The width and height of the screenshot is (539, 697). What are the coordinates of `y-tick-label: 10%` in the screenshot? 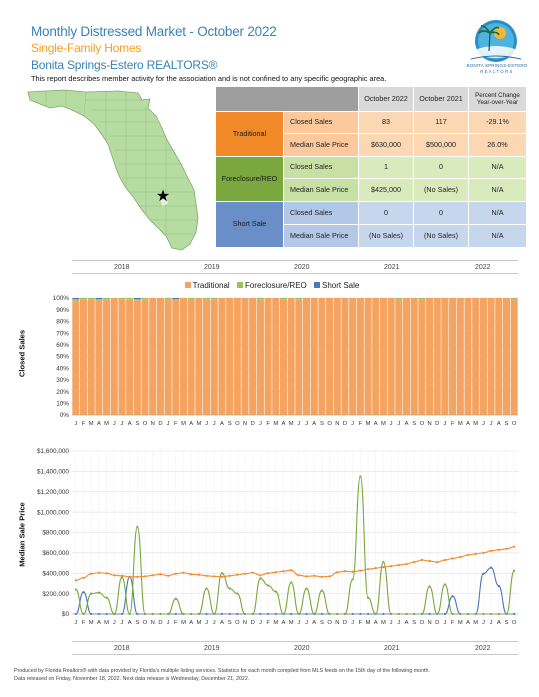 It's located at (62, 404).